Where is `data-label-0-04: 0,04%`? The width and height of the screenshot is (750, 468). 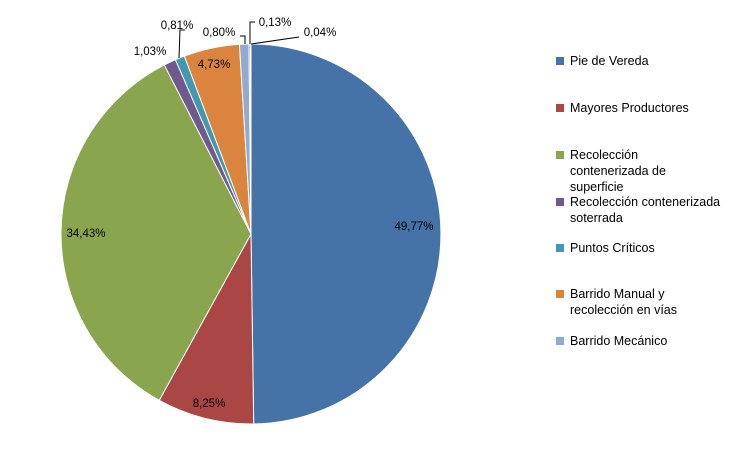
data-label-0-04: 0,04% is located at coordinates (320, 33).